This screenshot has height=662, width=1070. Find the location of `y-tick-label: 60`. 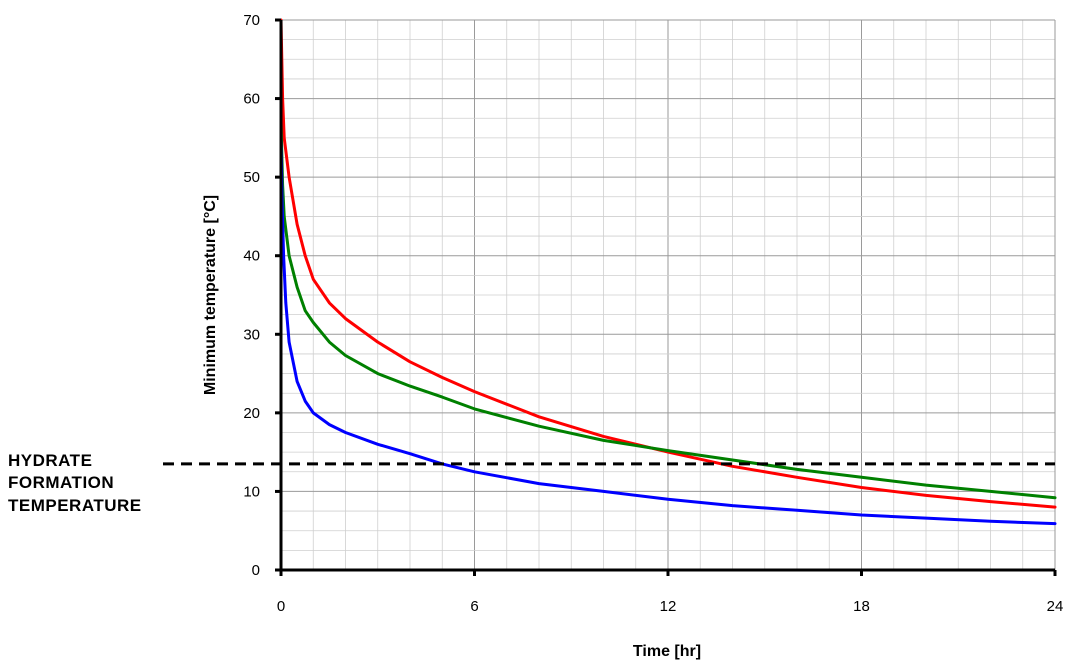

y-tick-label: 60 is located at coordinates (251, 99).